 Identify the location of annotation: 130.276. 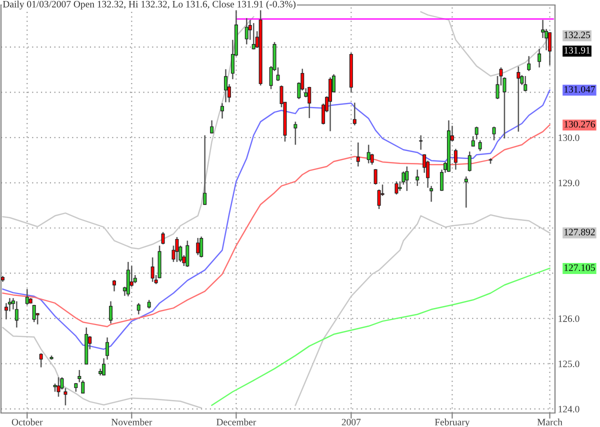
(579, 124).